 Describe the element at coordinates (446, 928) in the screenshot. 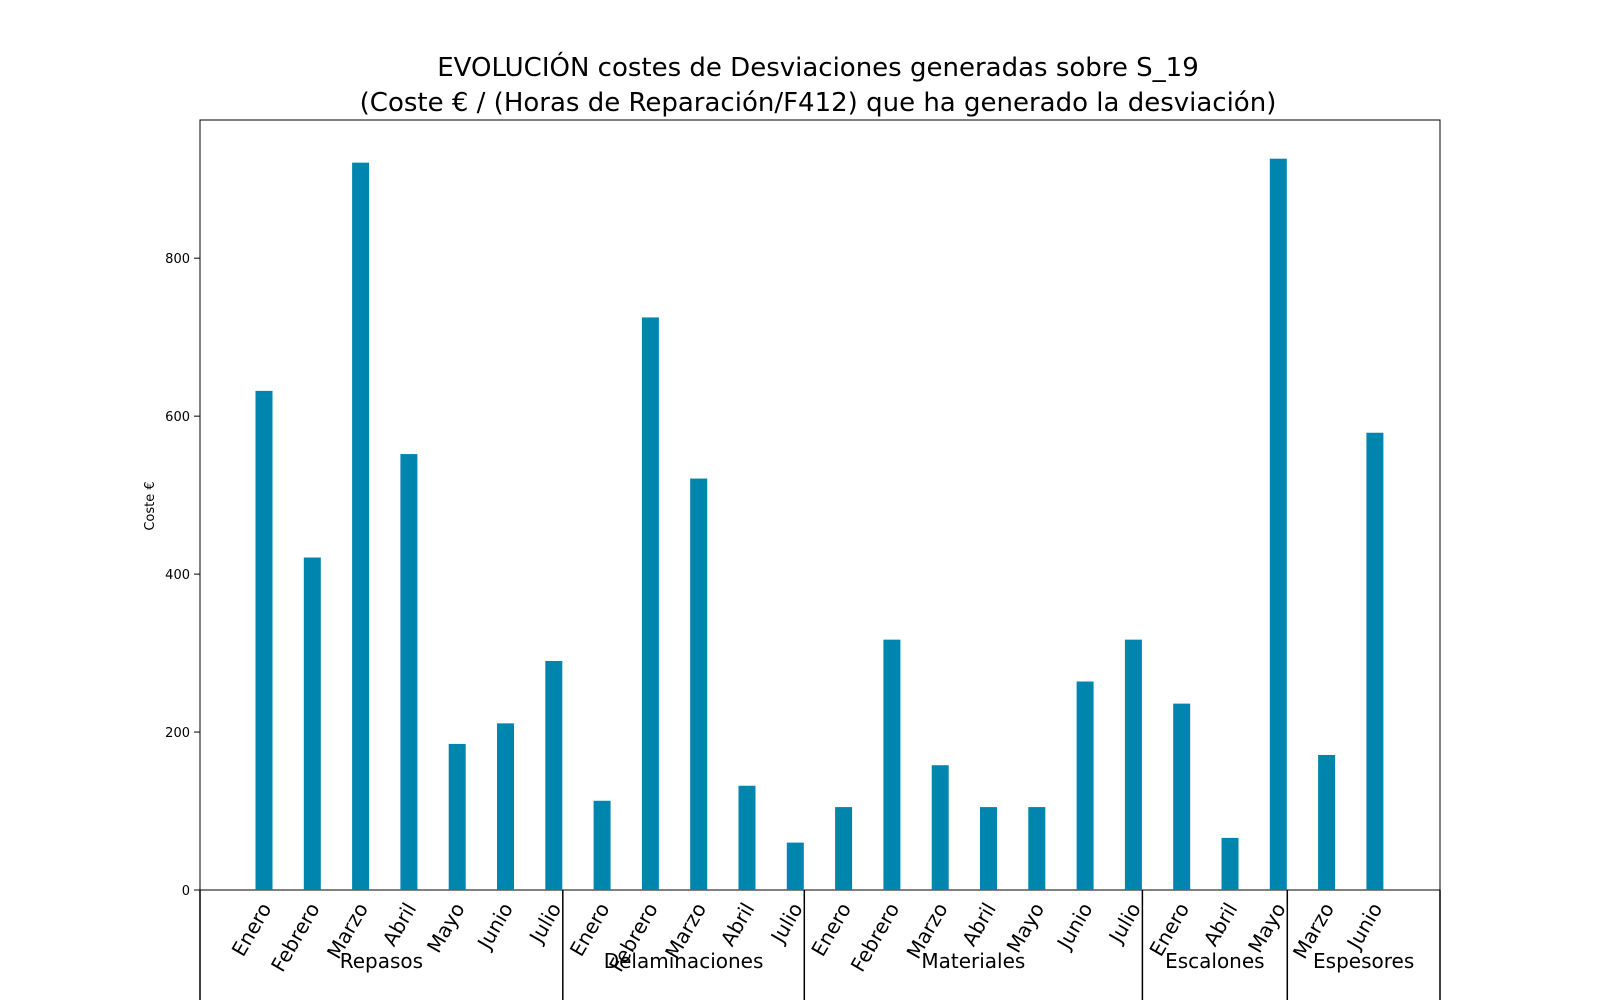

I see `x-tick-label: Mayo` at that location.